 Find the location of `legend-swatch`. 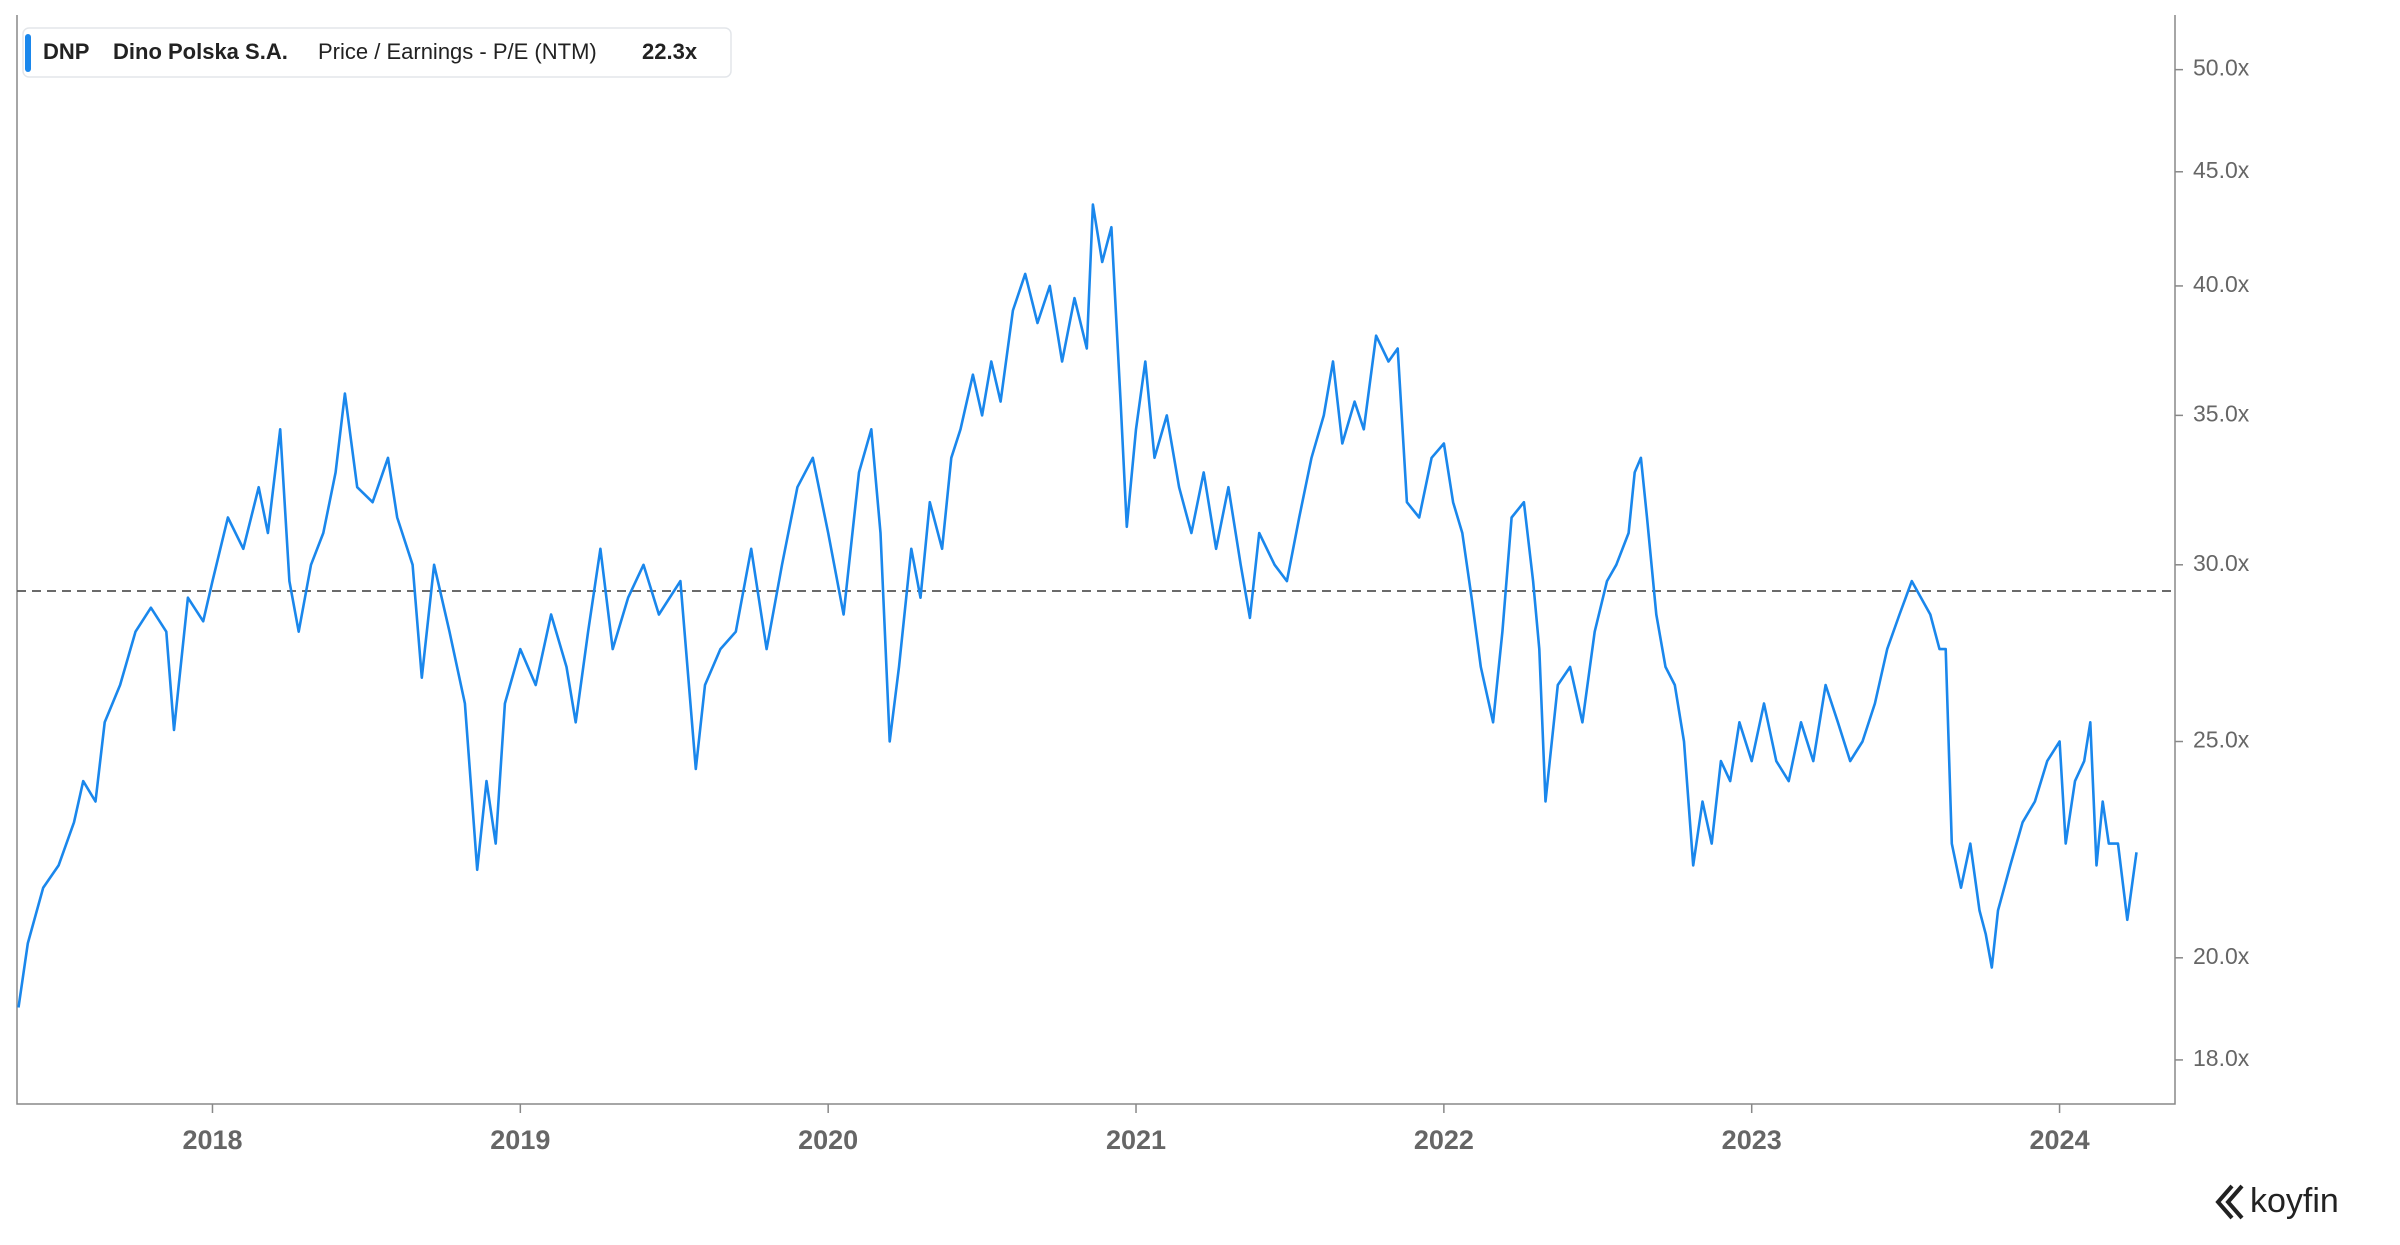

legend-swatch is located at coordinates (28, 53).